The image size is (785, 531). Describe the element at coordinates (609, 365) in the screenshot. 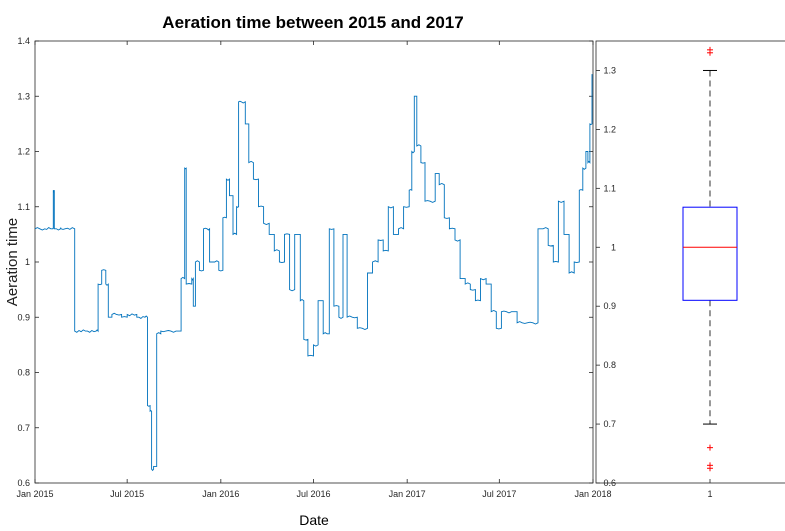

I see `box-y-tick-label: 0.8` at that location.